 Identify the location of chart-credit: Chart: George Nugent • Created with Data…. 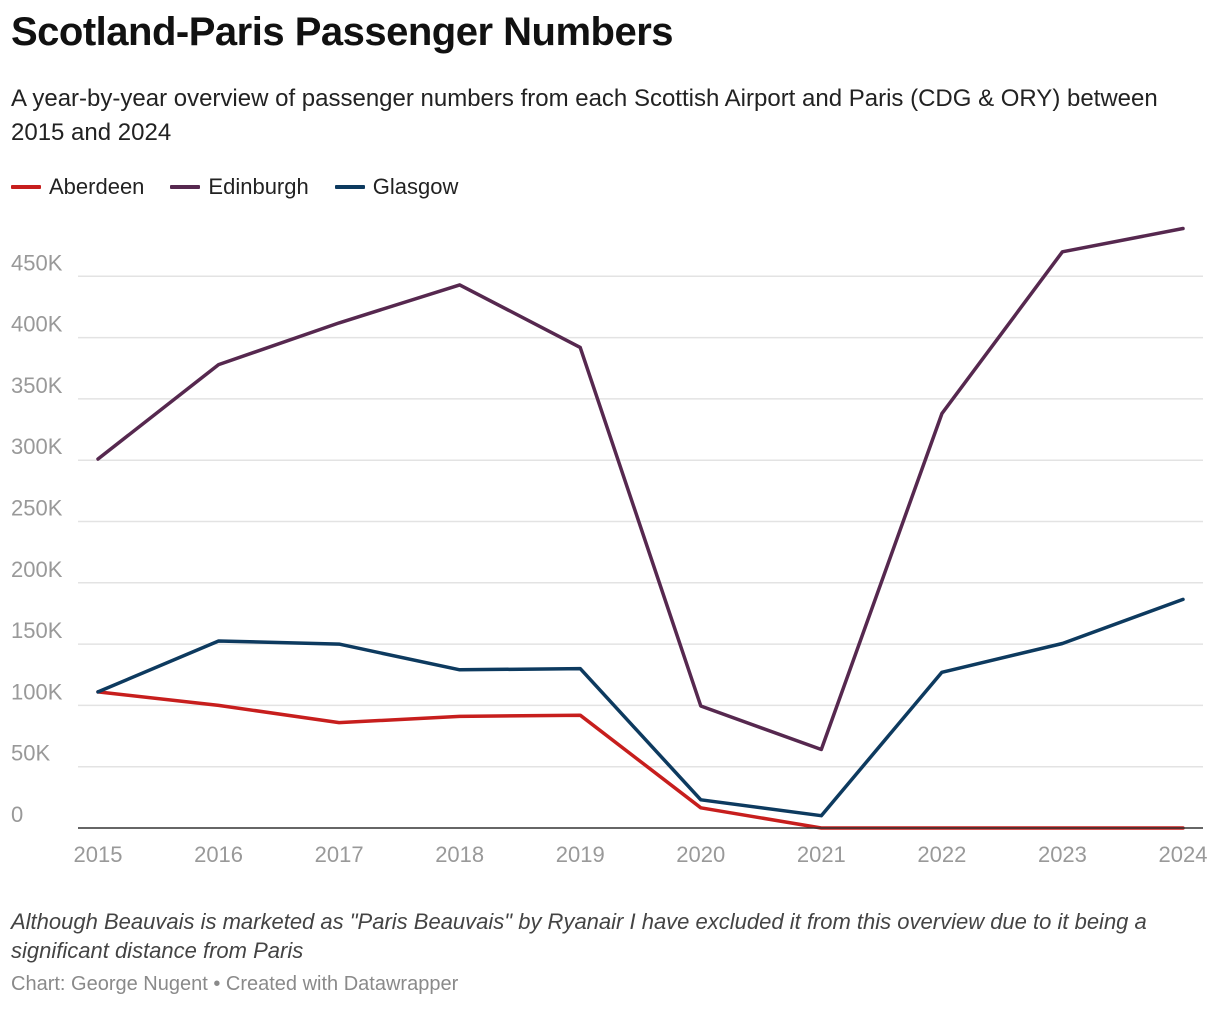
(235, 984).